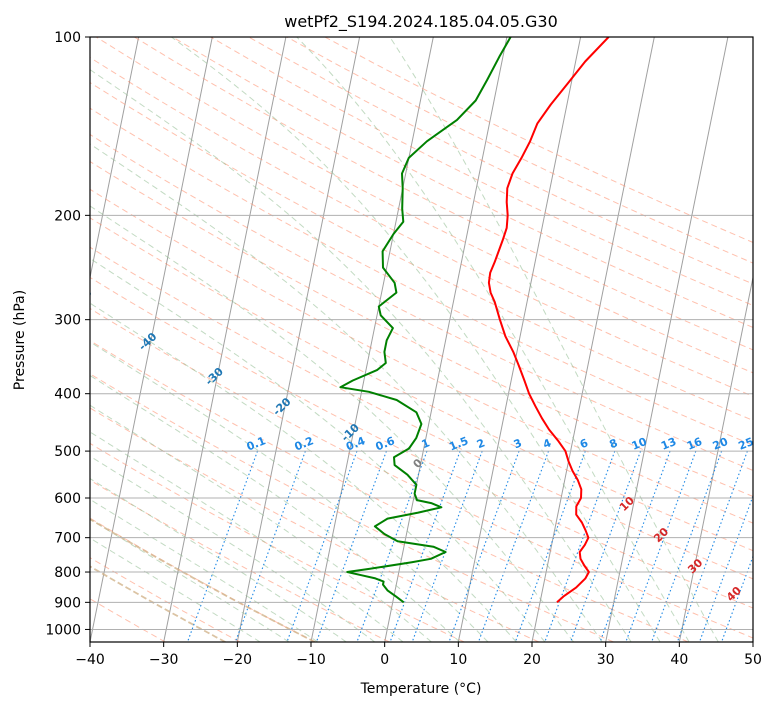  Describe the element at coordinates (639, 444) in the screenshot. I see `mixing-ratio-label: 10` at that location.